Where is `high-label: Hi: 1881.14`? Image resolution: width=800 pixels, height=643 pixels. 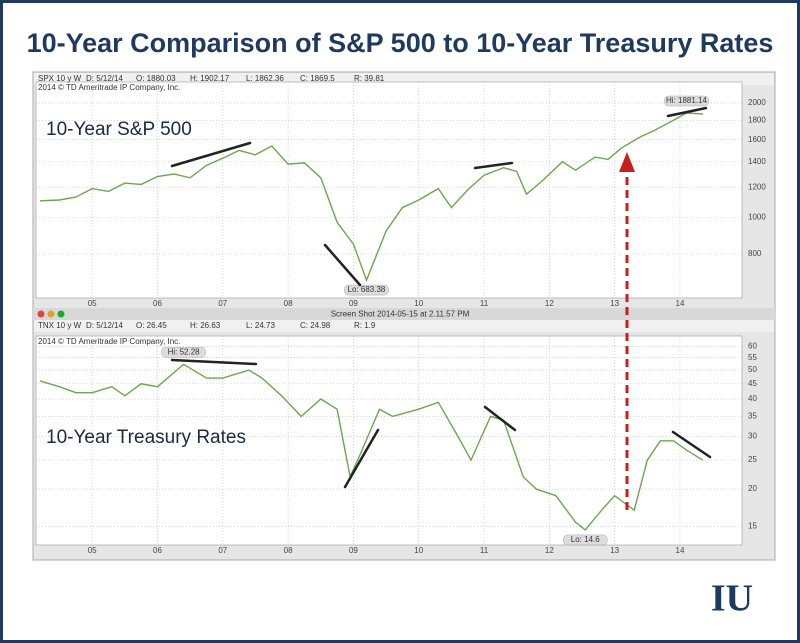
high-label: Hi: 1881.14 is located at coordinates (686, 100).